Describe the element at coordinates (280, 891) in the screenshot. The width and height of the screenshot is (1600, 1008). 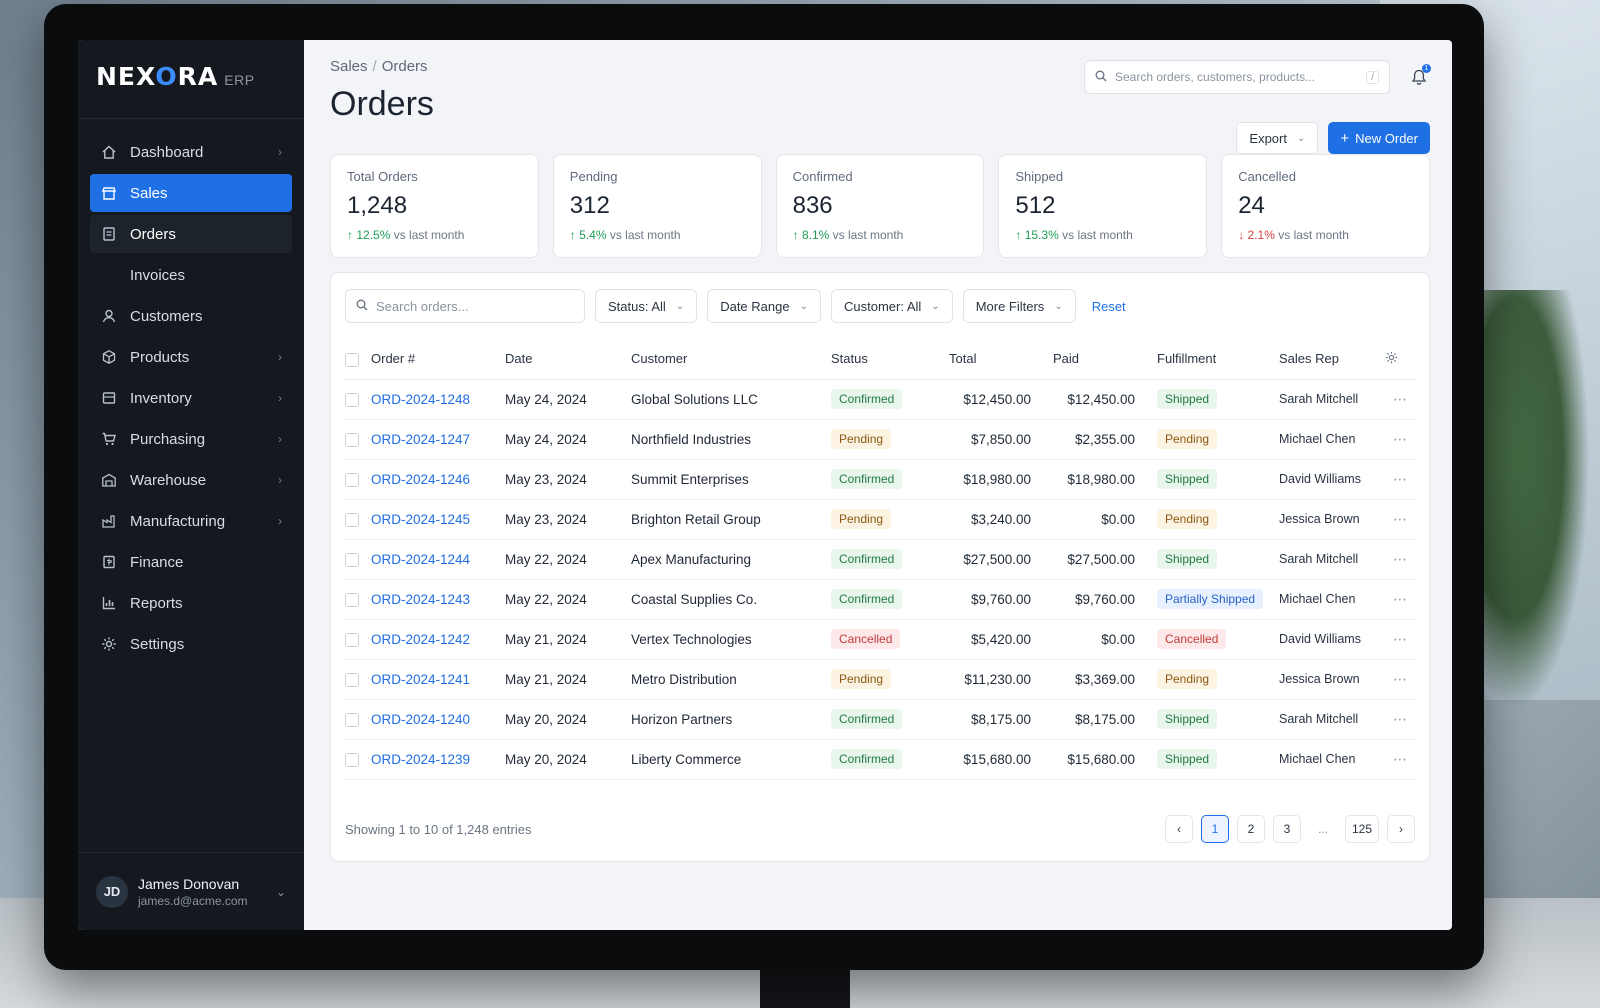
I see `chevron-down-icon: ⌄` at that location.